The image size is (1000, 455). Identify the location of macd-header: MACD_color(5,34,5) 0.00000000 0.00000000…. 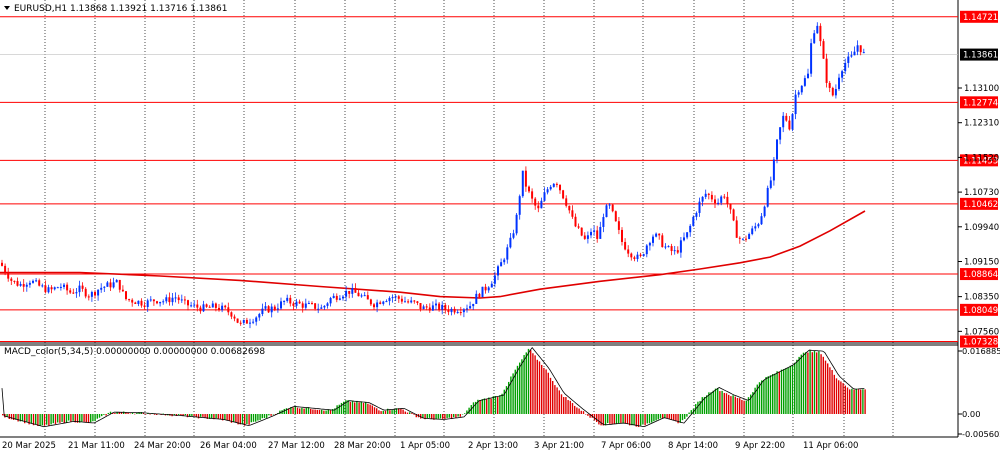
(134, 352).